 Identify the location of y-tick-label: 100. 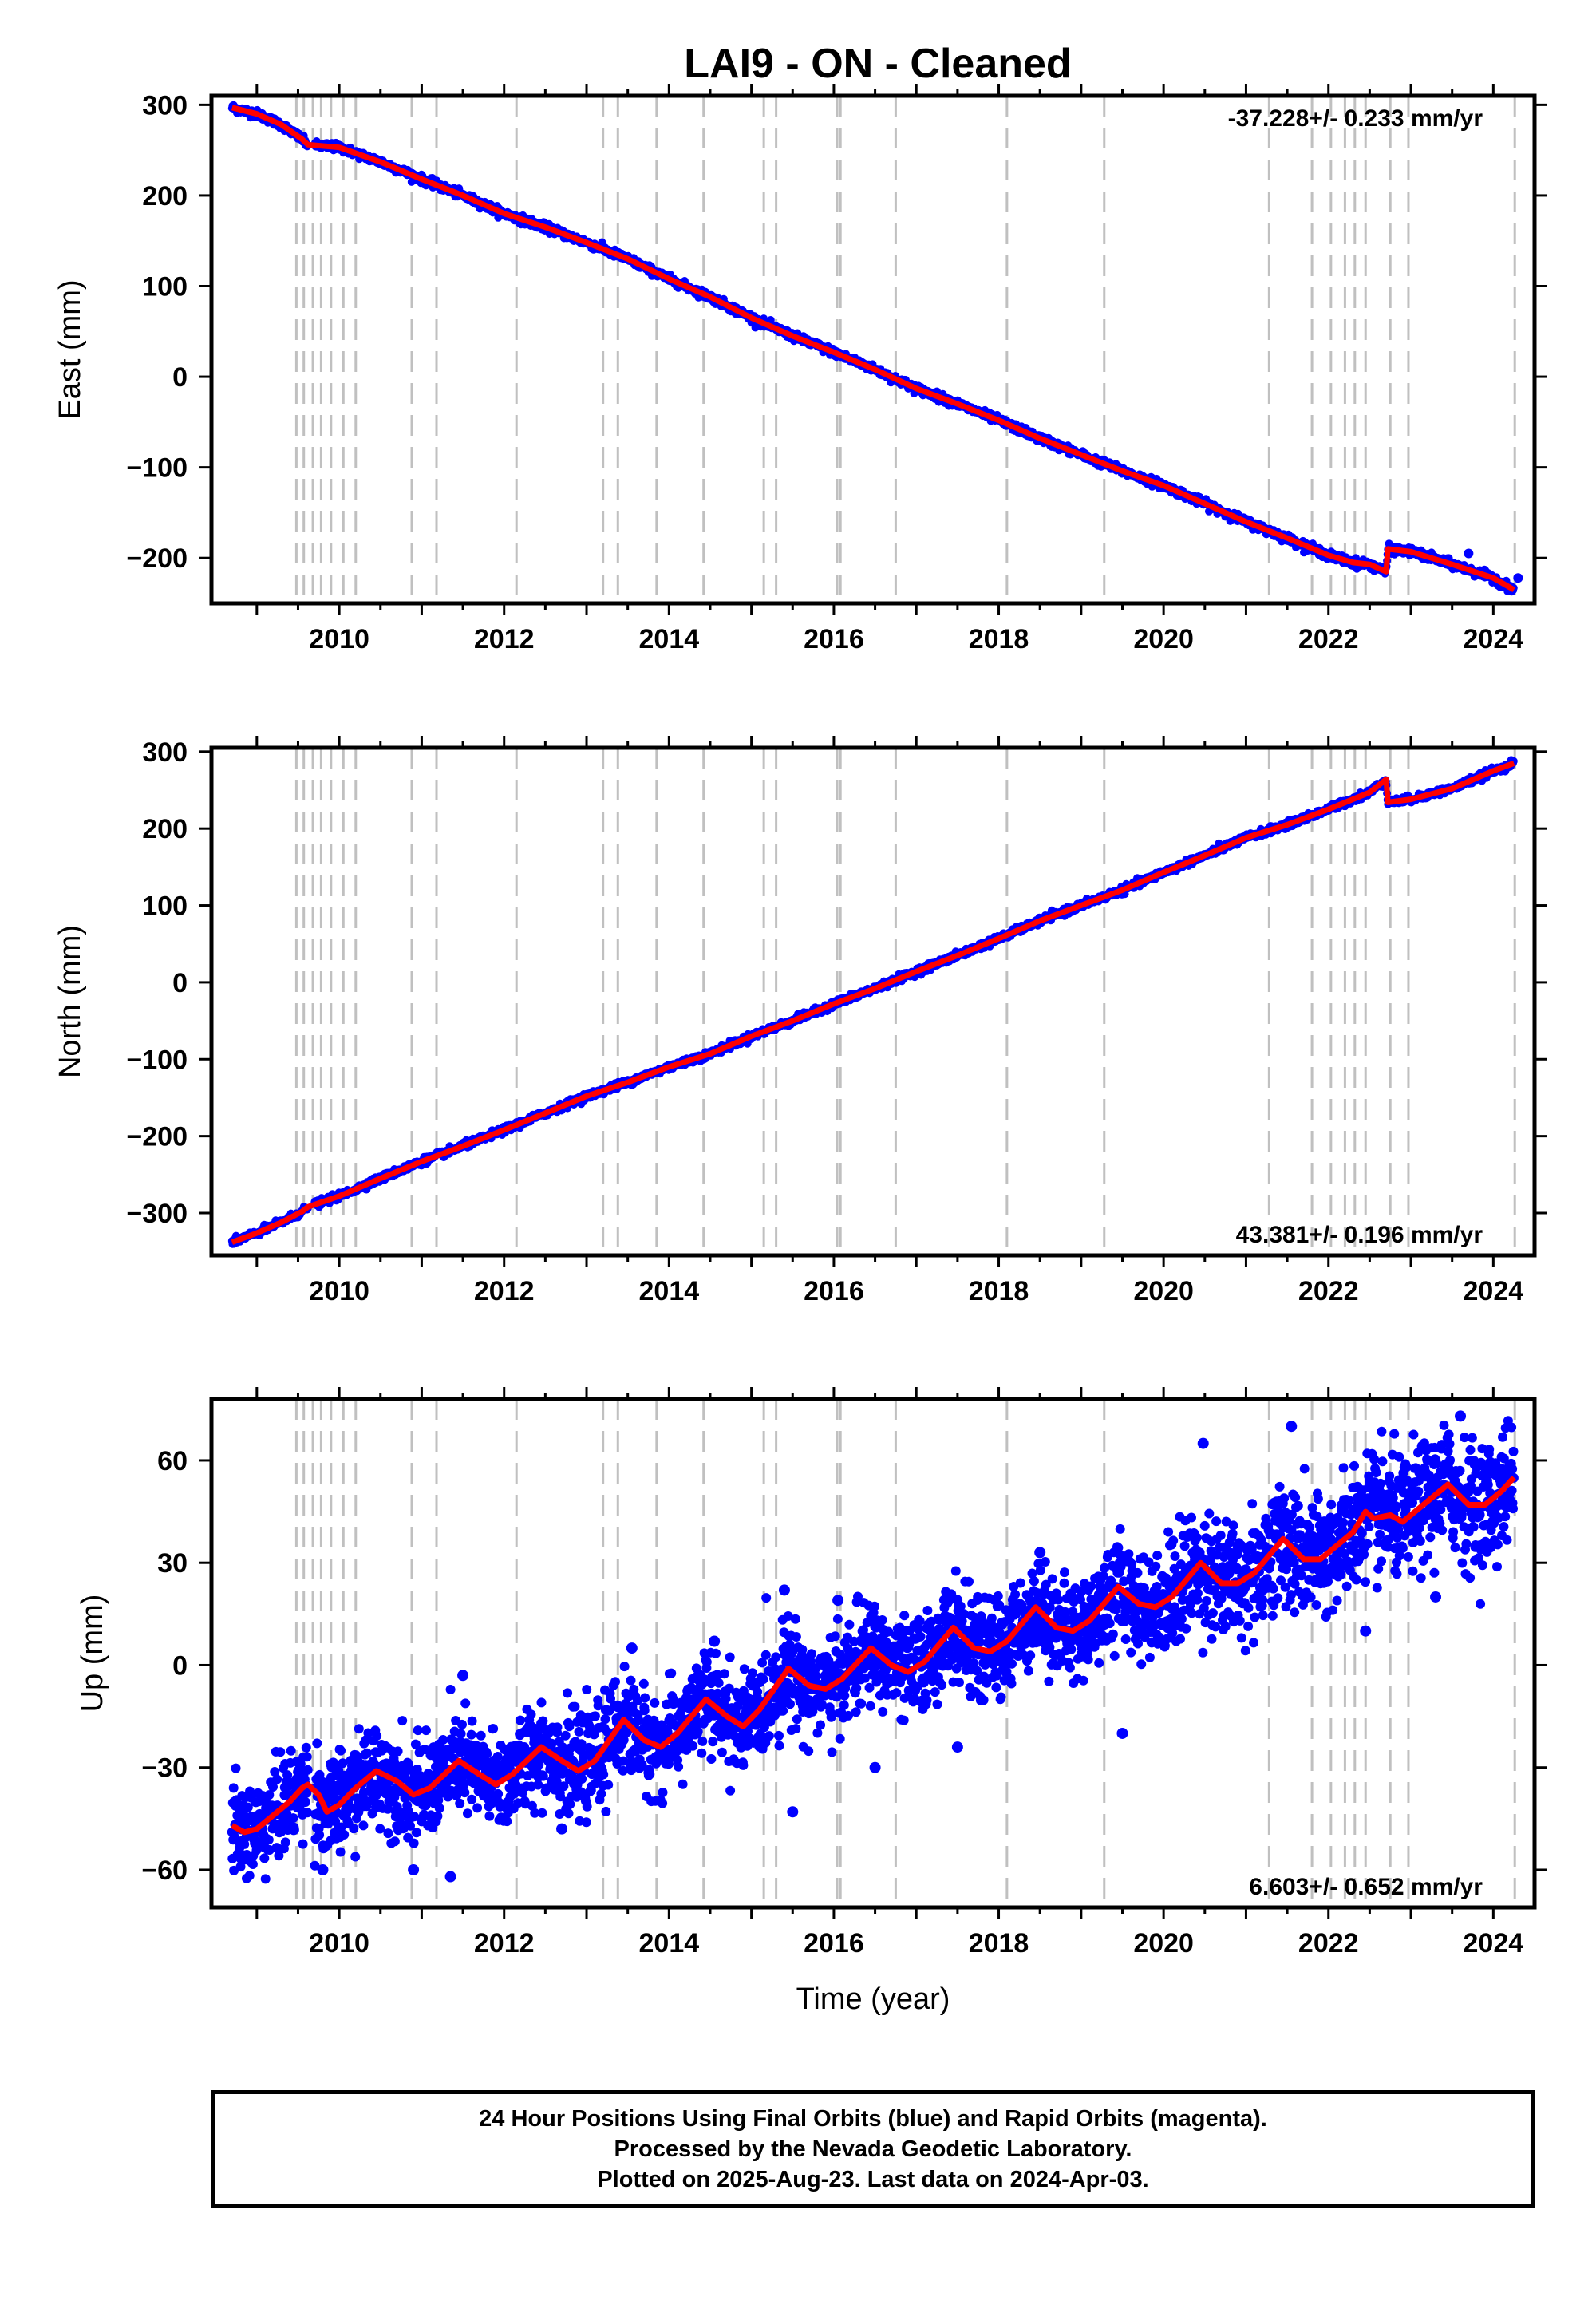
(165, 287).